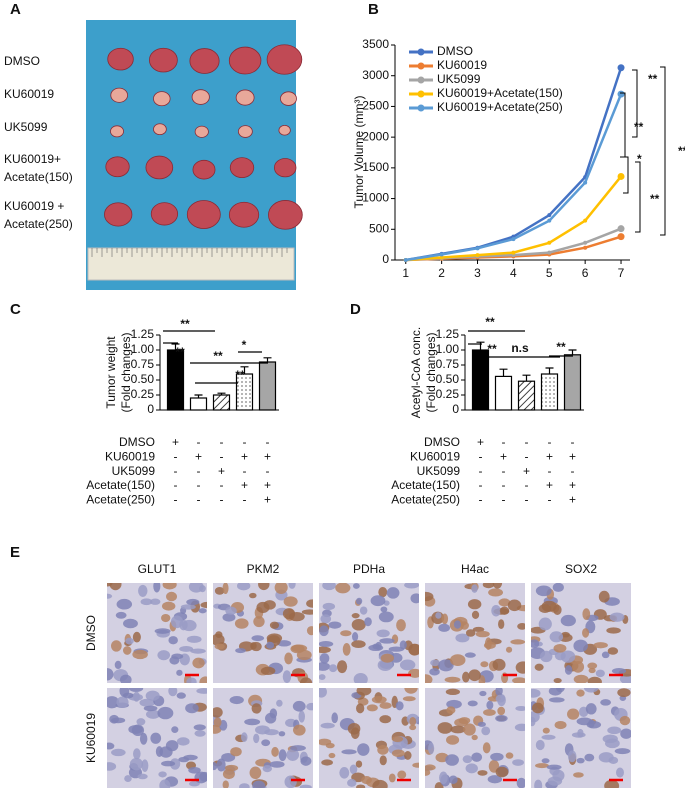  I want to click on legend-label: UK5099, so click(459, 79).